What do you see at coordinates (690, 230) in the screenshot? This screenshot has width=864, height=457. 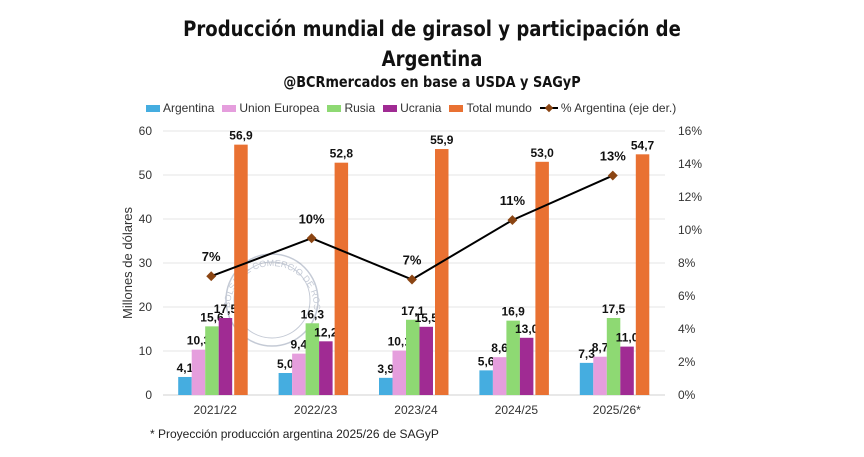 I see `y2-tick-label: 10%` at bounding box center [690, 230].